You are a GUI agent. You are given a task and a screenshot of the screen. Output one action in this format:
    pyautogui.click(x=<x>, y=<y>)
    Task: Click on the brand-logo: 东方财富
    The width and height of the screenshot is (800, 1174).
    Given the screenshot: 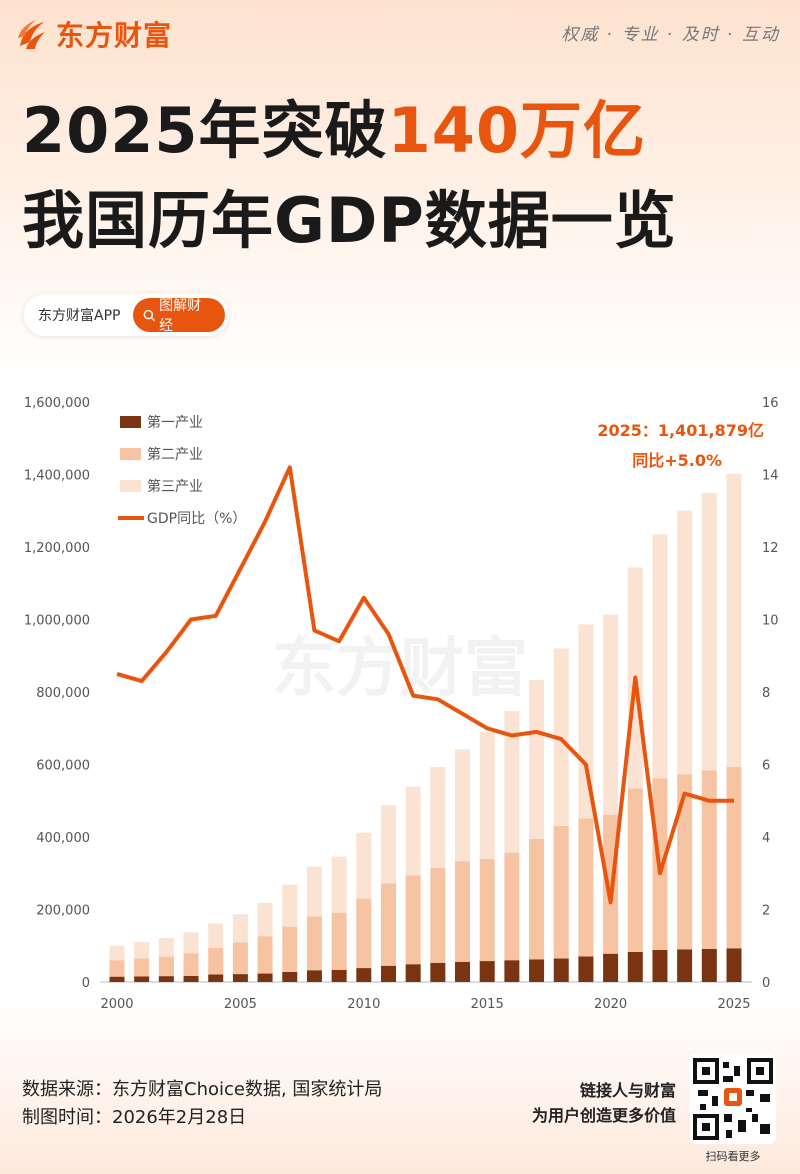 What is the action you would take?
    pyautogui.click(x=93, y=34)
    